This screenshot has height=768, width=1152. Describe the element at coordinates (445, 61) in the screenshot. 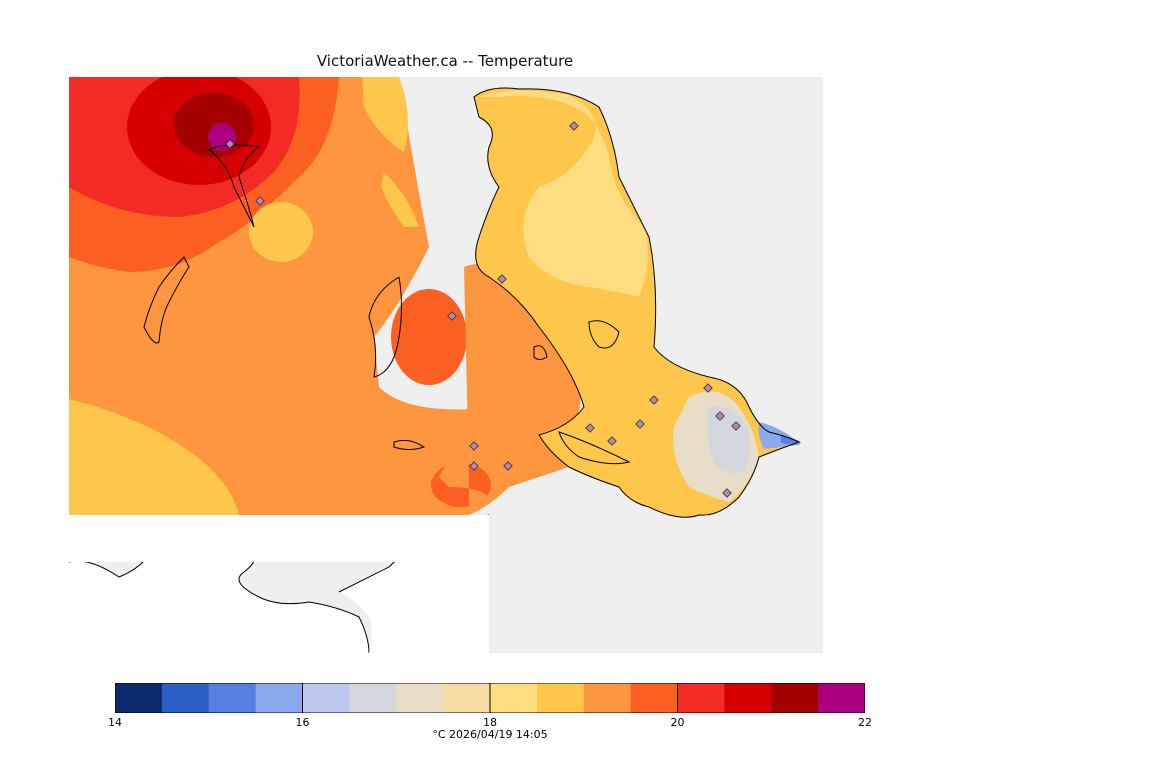

I see `map-title: VictoriaWeather.ca -- Temperature` at that location.